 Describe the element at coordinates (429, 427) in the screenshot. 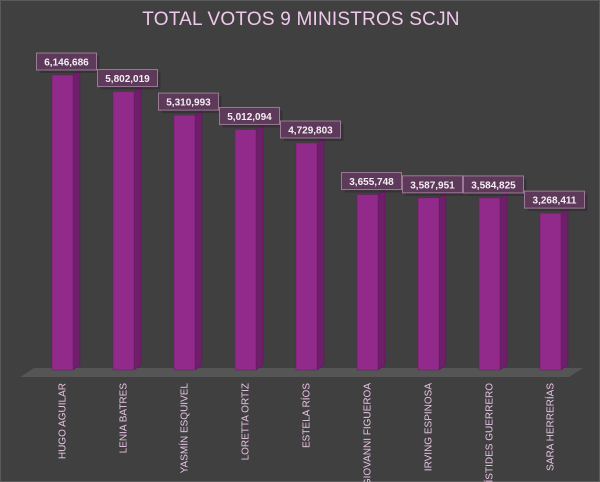

I see `category-label: IRVING ESPINOSA` at that location.